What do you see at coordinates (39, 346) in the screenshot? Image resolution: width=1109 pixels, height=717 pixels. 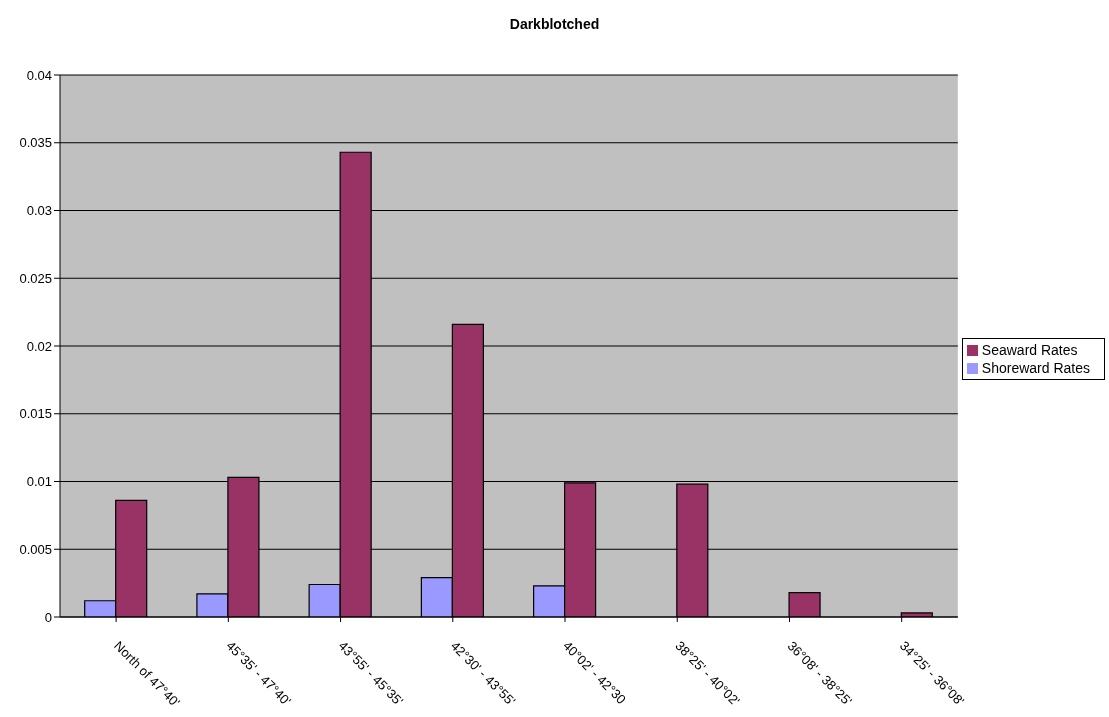 I see `y-tick-label: 0.02` at bounding box center [39, 346].